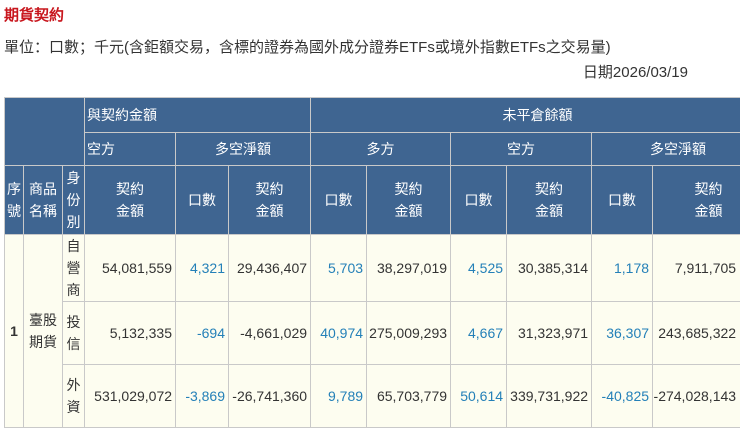 Image resolution: width=740 pixels, height=428 pixels. Describe the element at coordinates (130, 396) in the screenshot. I see `trade-short-amount: 531,029,072` at that location.